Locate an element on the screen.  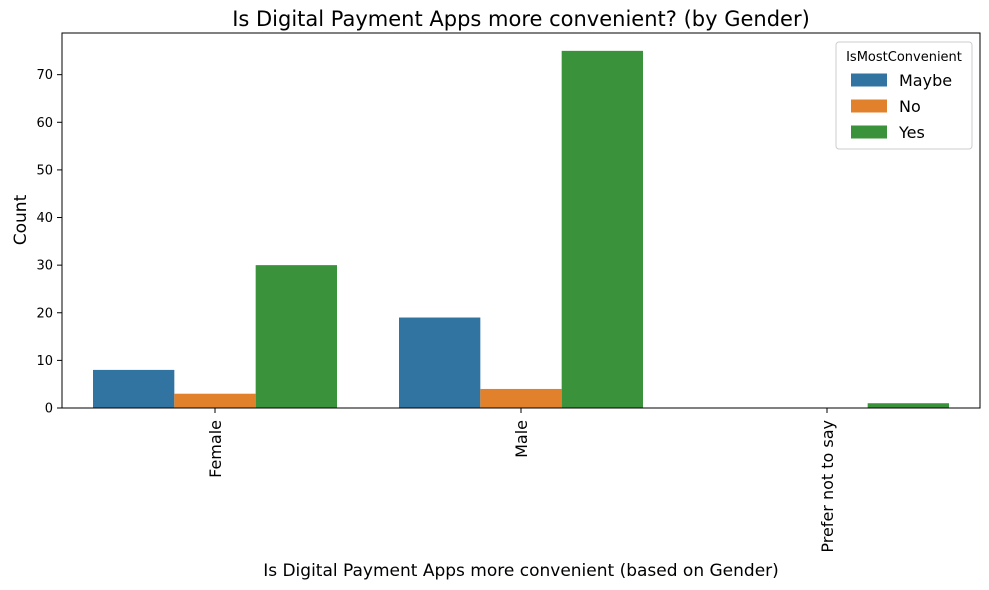
legend: IsMostConvenient Maybe No Yes is located at coordinates (904, 95).